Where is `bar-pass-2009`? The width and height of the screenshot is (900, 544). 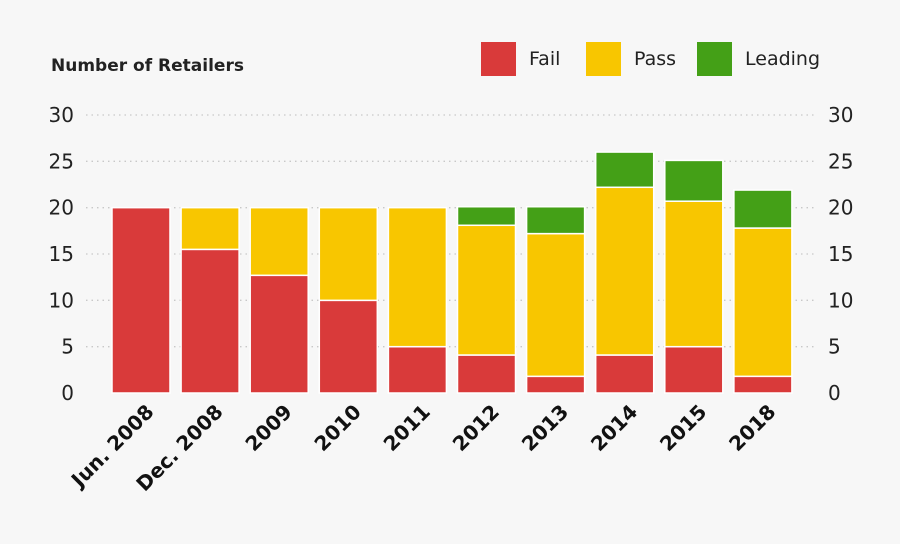
bar-pass-2009 is located at coordinates (279, 241).